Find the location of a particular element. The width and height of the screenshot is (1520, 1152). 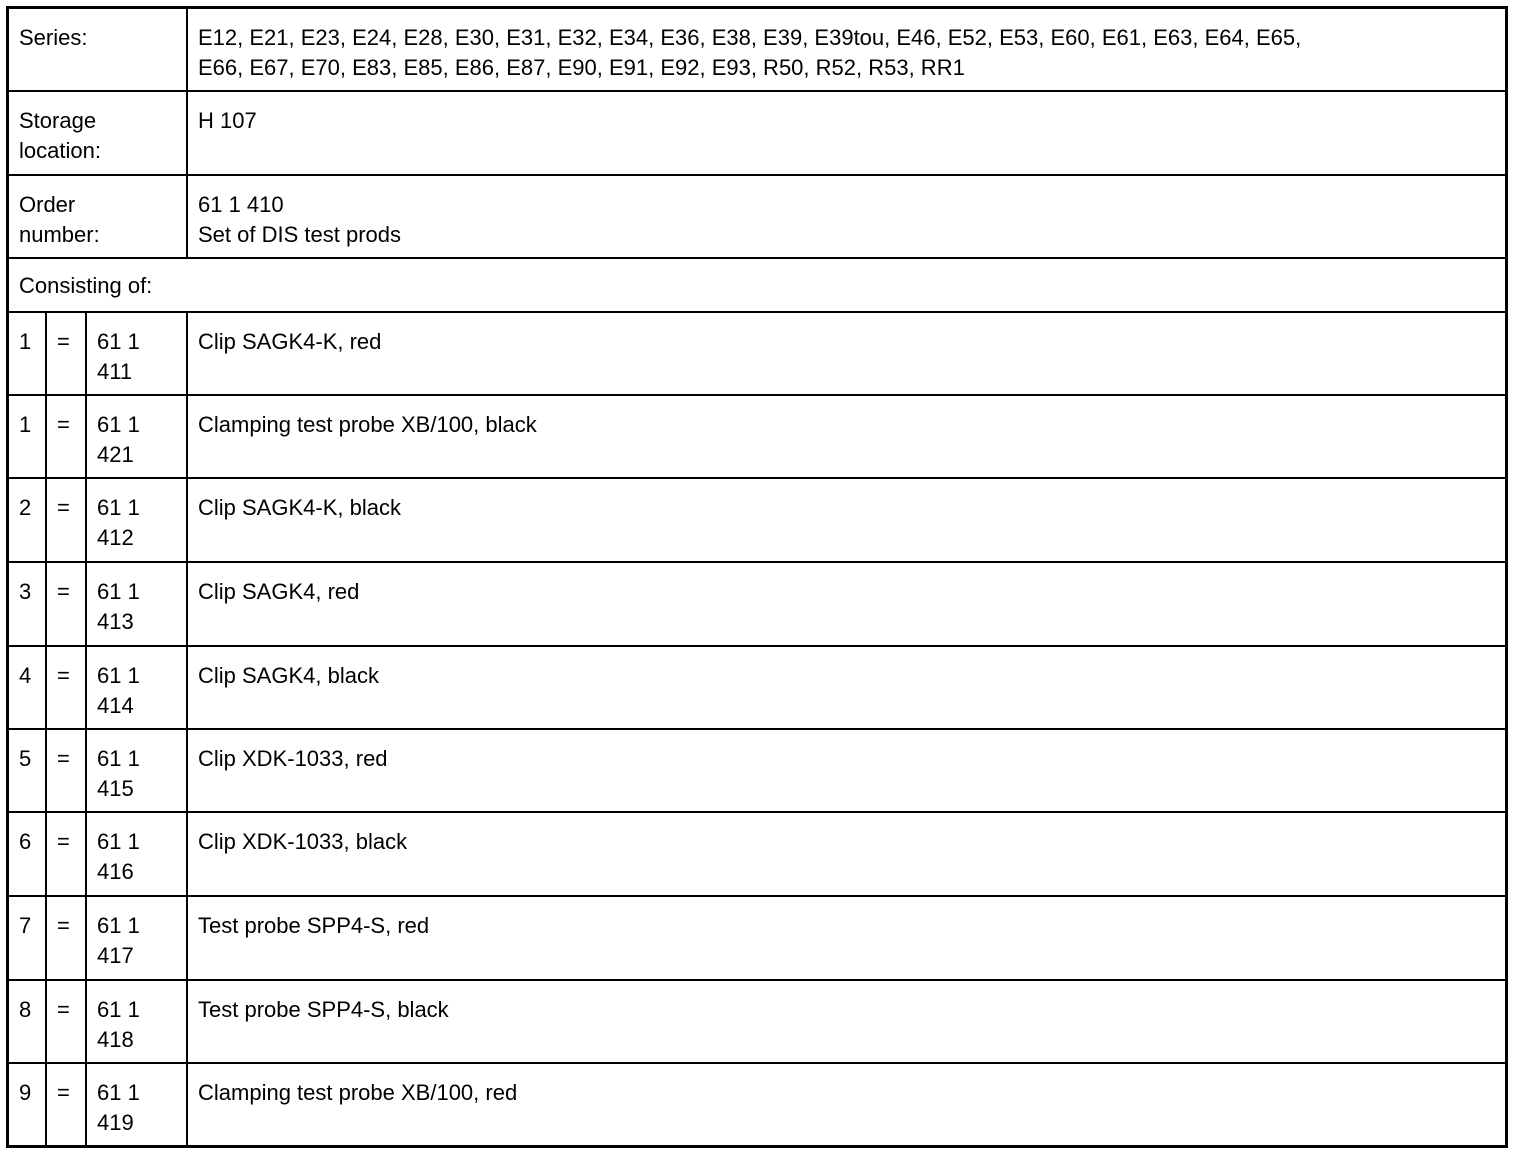

item-quantity: 9 is located at coordinates (25, 1092).